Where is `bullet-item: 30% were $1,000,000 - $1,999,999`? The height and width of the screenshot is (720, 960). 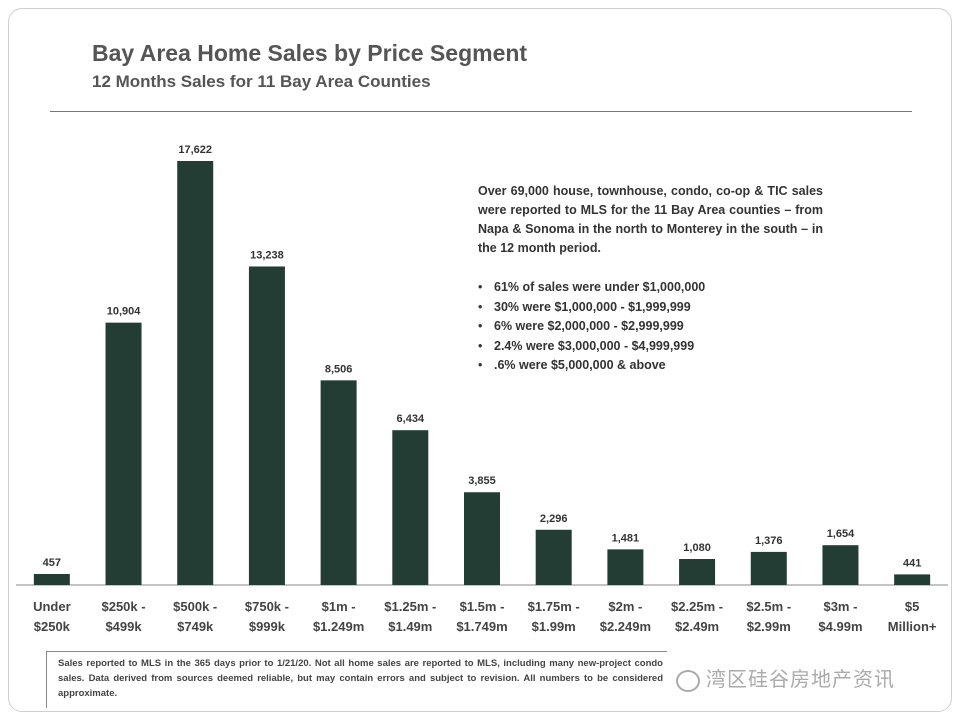
bullet-item: 30% were $1,000,000 - $1,999,999 is located at coordinates (591, 308).